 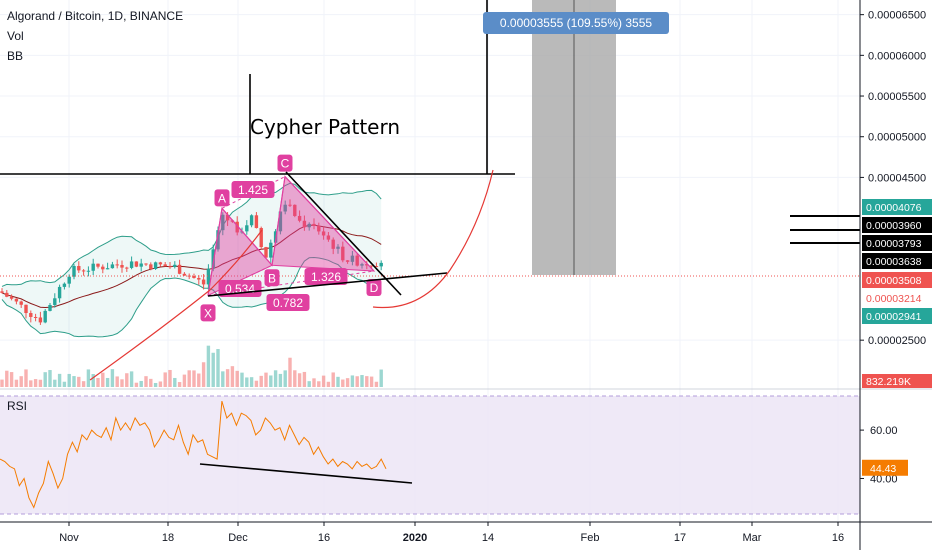 What do you see at coordinates (894, 317) in the screenshot?
I see `price-tag-6: 0.00002941` at bounding box center [894, 317].